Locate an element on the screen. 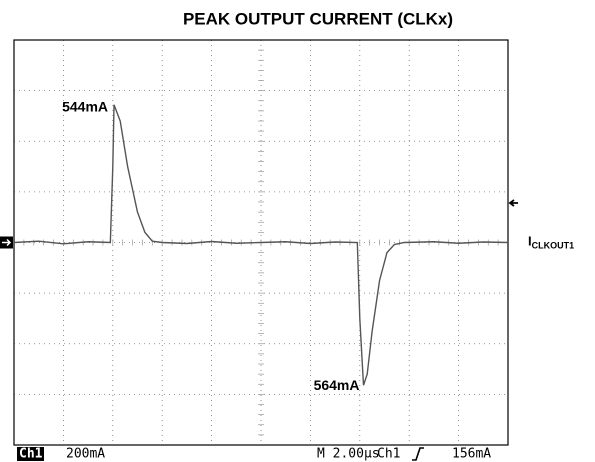  status-text: 156mA is located at coordinates (471, 454).